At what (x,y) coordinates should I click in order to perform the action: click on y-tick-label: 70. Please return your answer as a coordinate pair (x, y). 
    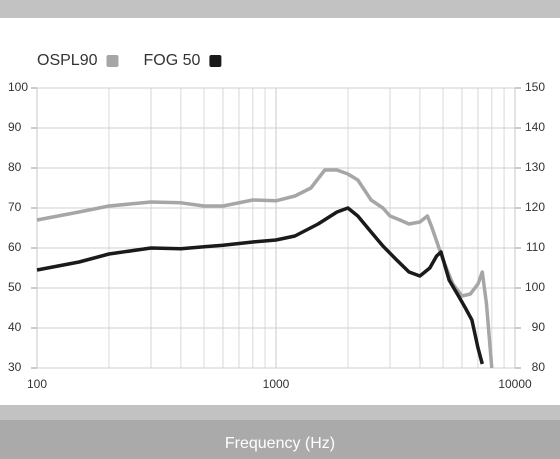
    Looking at the image, I should click on (15, 207).